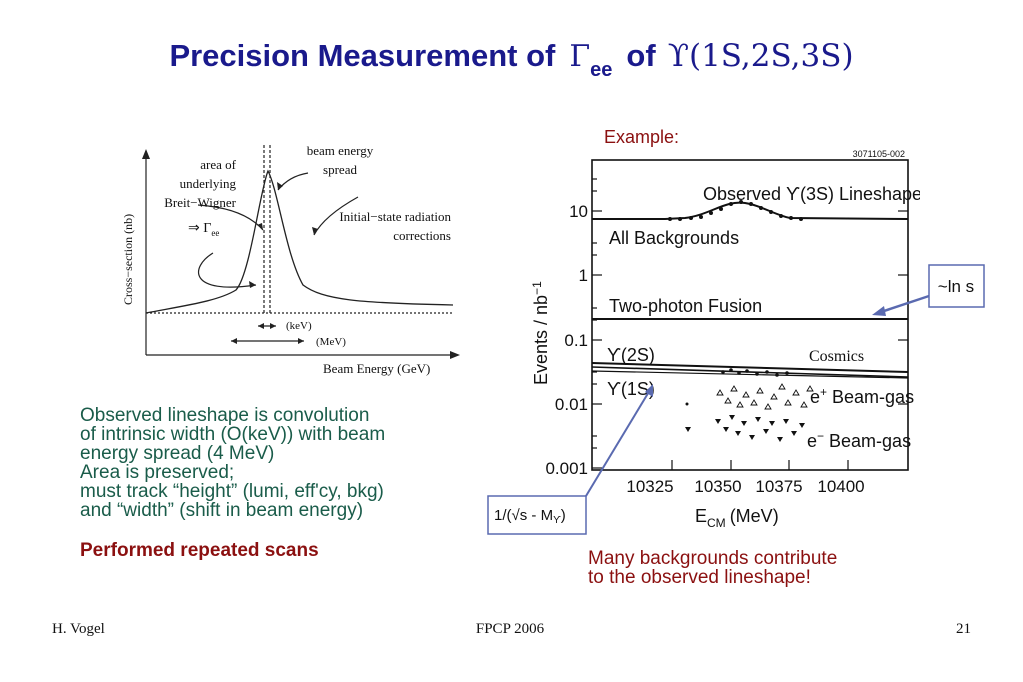  Describe the element at coordinates (649, 486) in the screenshot. I see `xtick-10325: 10325` at that location.